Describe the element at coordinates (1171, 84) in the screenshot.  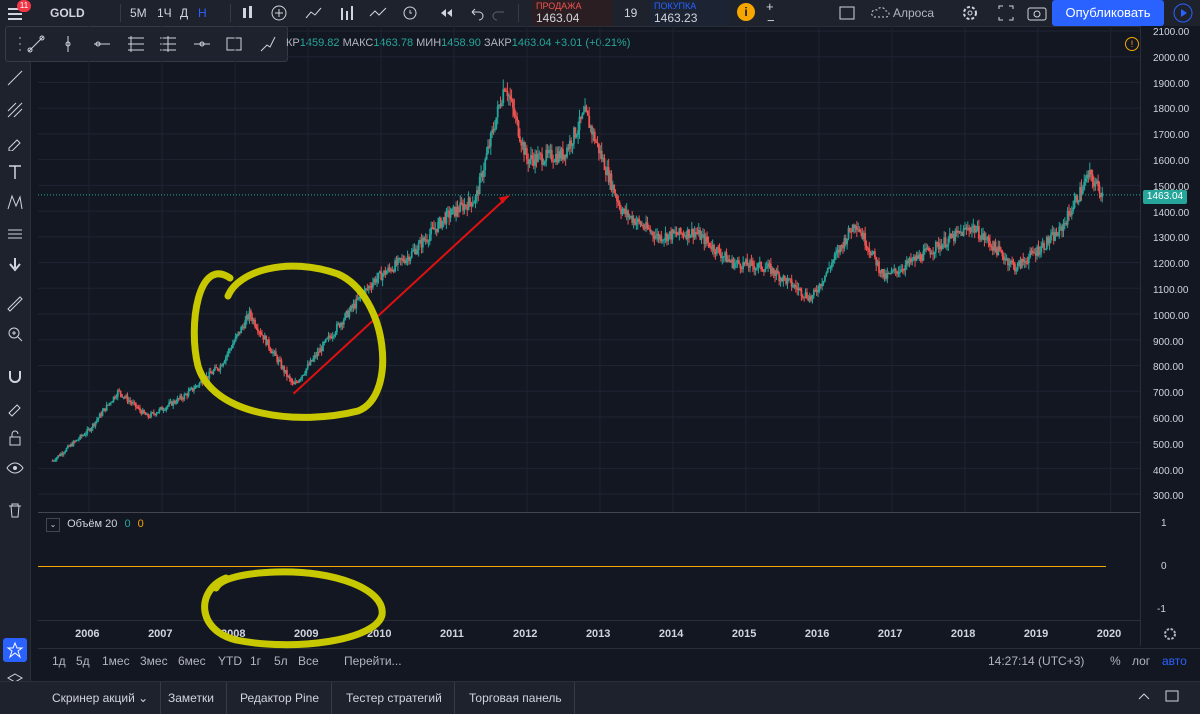
I see `price-tick: 1900.00` at that location.